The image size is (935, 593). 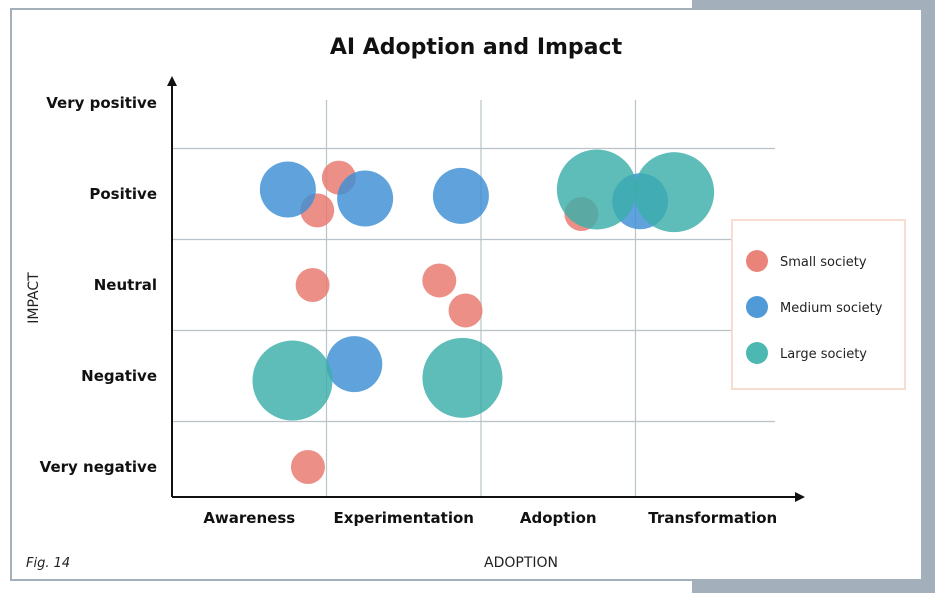 What do you see at coordinates (558, 518) in the screenshot?
I see `x-tick-label: Adoption` at bounding box center [558, 518].